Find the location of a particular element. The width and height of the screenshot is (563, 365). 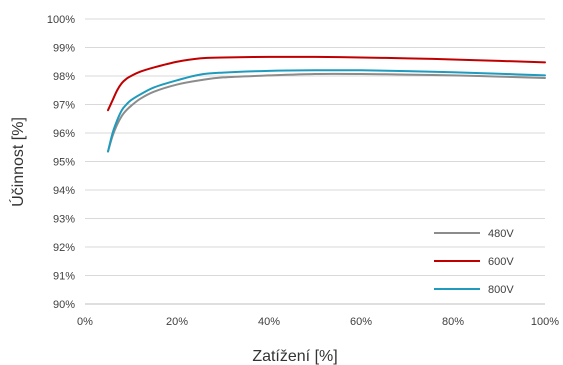

y-tick-label: 95% is located at coordinates (64, 163).